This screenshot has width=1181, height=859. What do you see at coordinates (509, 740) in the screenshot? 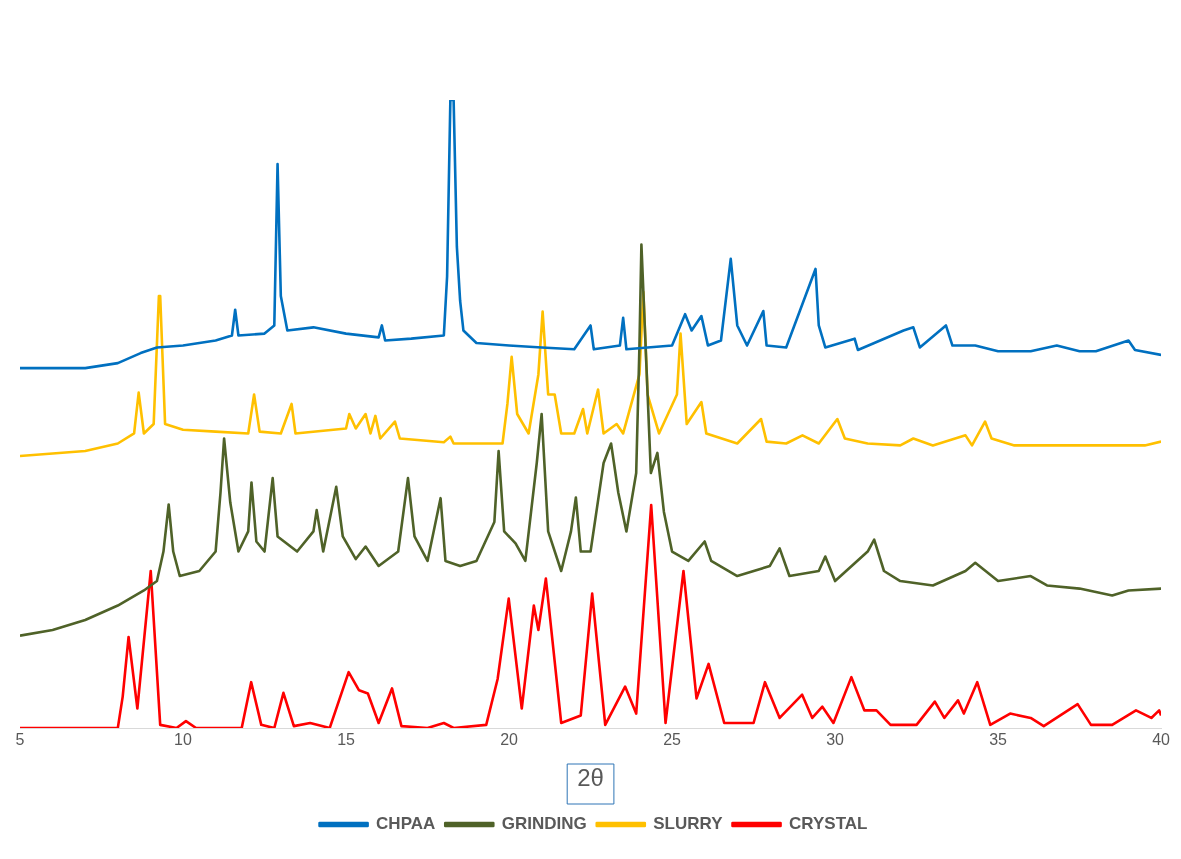
I see `x-tick-label: 20` at bounding box center [509, 740].